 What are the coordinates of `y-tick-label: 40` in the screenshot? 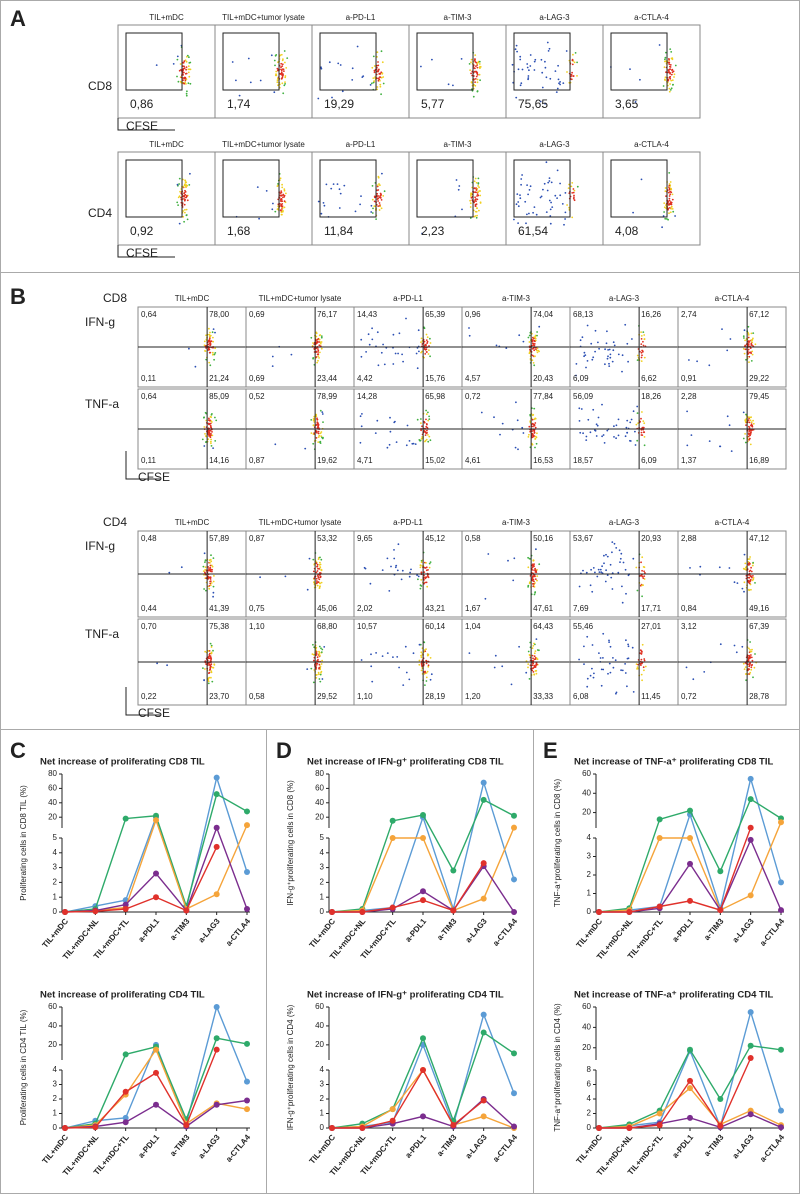 It's located at (586, 1026).